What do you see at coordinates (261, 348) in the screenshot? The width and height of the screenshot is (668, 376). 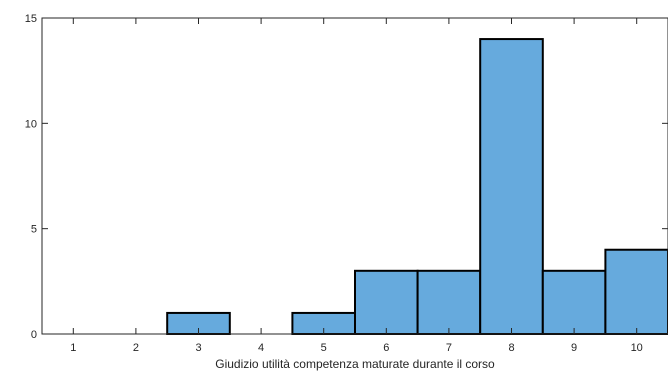 I see `x-tick-label-4: 4` at bounding box center [261, 348].